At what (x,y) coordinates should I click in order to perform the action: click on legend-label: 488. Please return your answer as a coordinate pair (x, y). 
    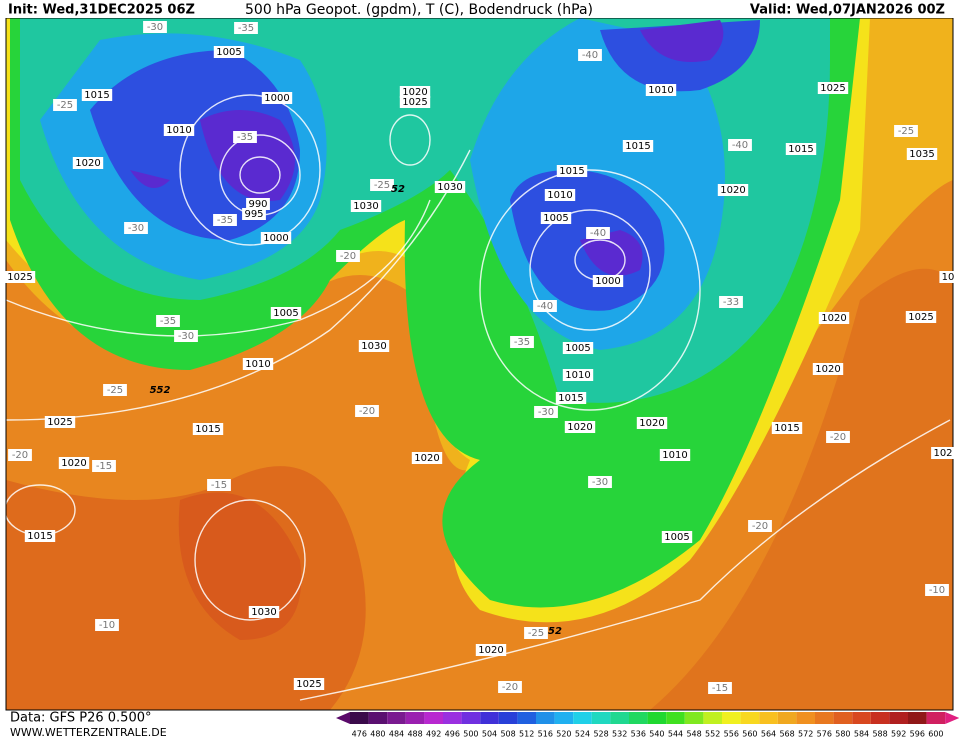
    Looking at the image, I should click on (414, 734).